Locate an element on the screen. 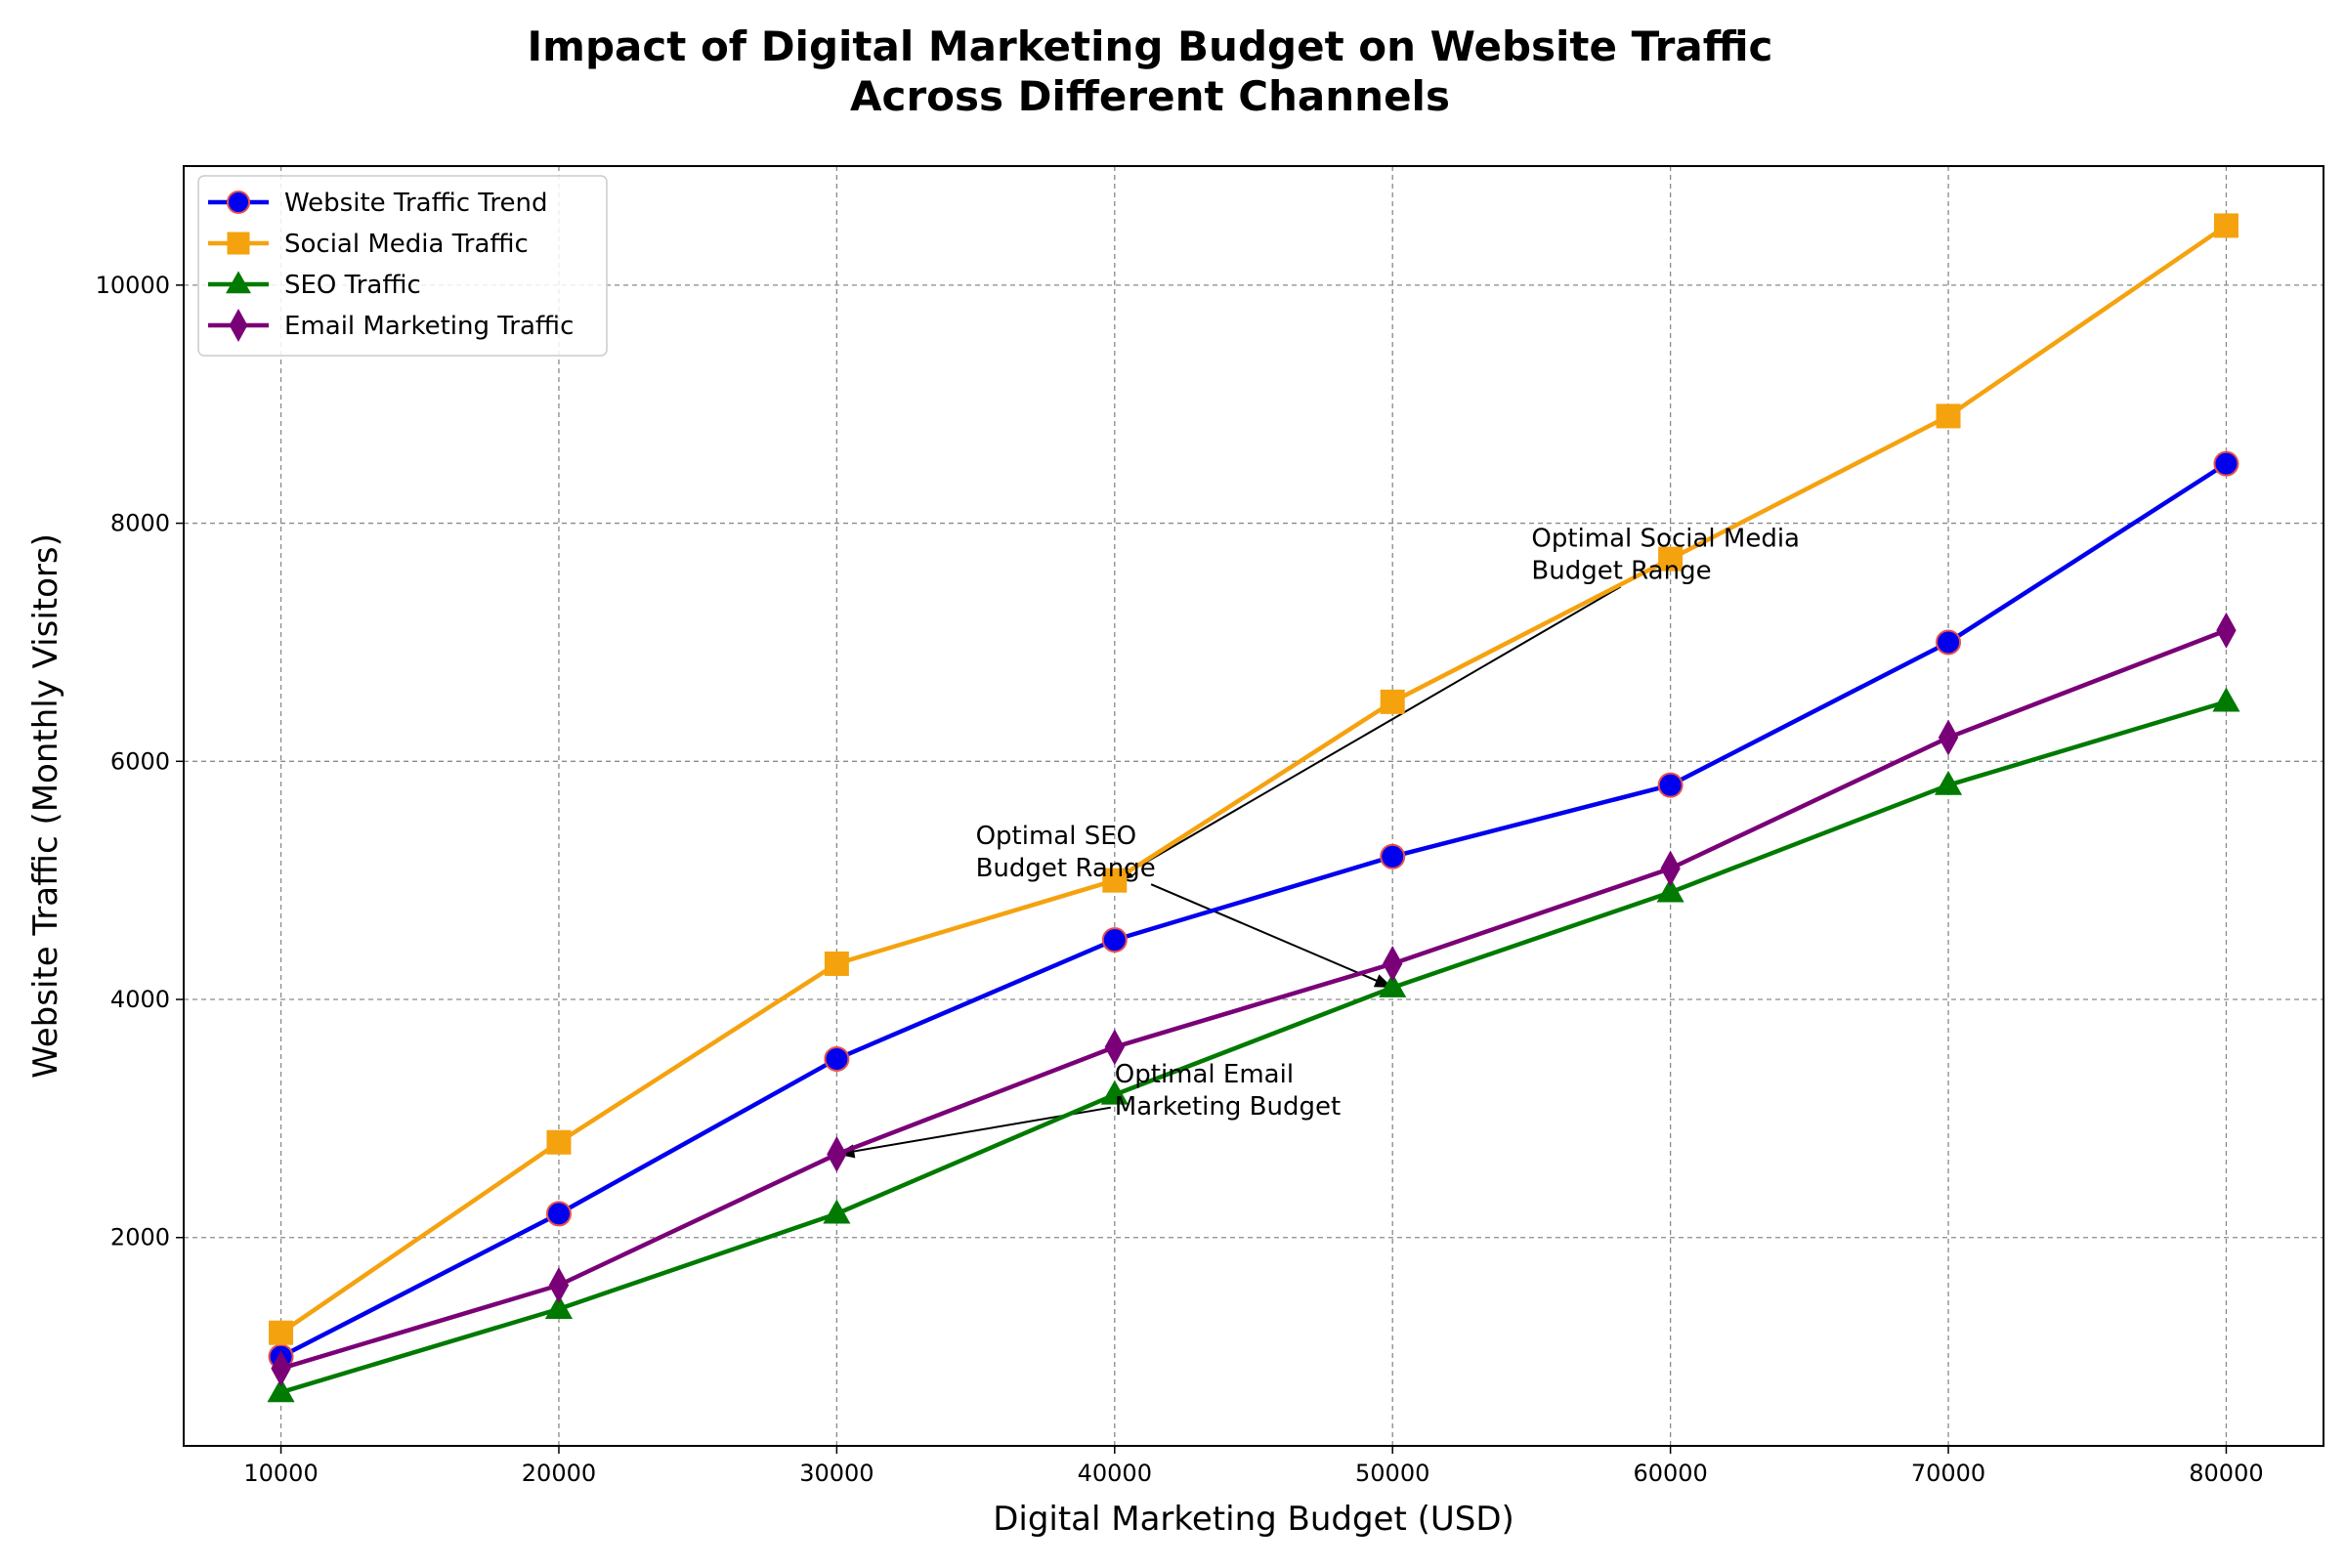  legend-label: Website Traffic Trend is located at coordinates (415, 203).